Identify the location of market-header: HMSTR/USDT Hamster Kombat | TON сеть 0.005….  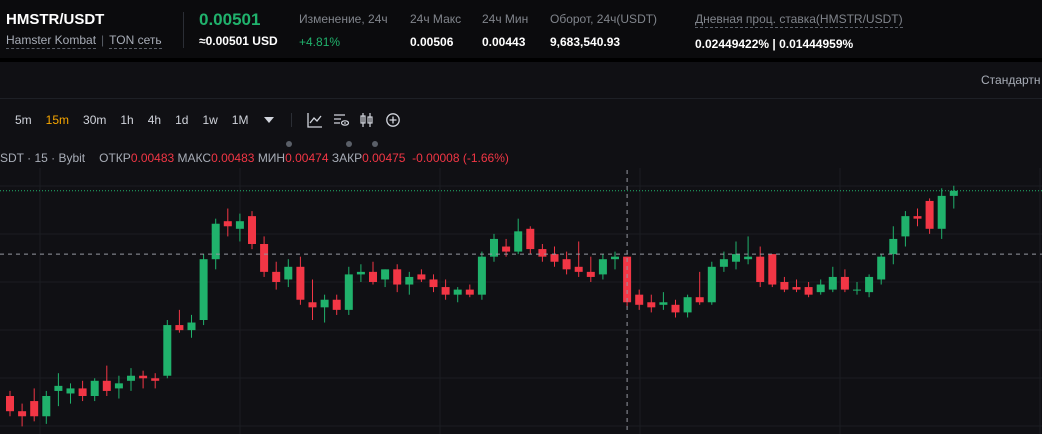
(521, 29).